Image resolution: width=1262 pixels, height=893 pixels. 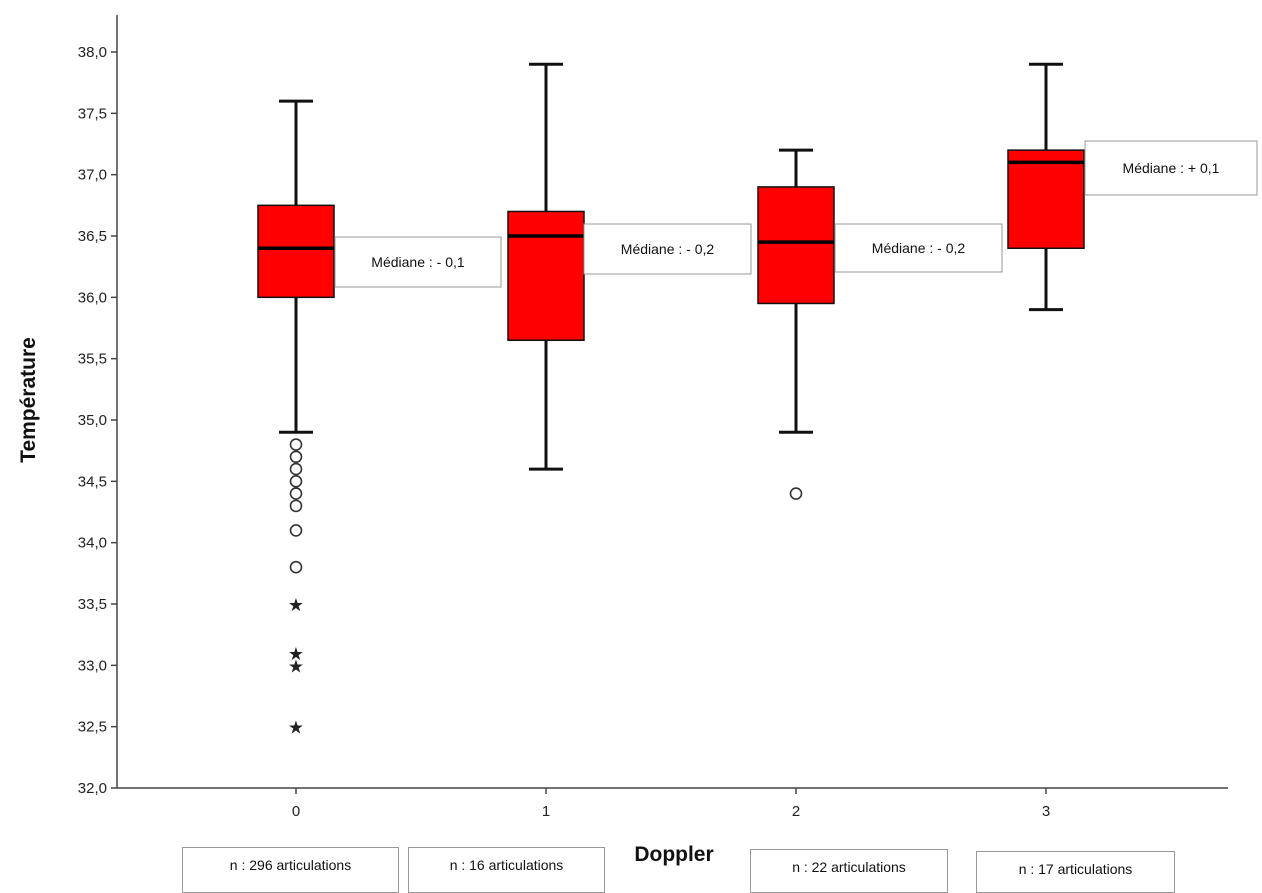 I want to click on x-tick-label: 1, so click(x=546, y=811).